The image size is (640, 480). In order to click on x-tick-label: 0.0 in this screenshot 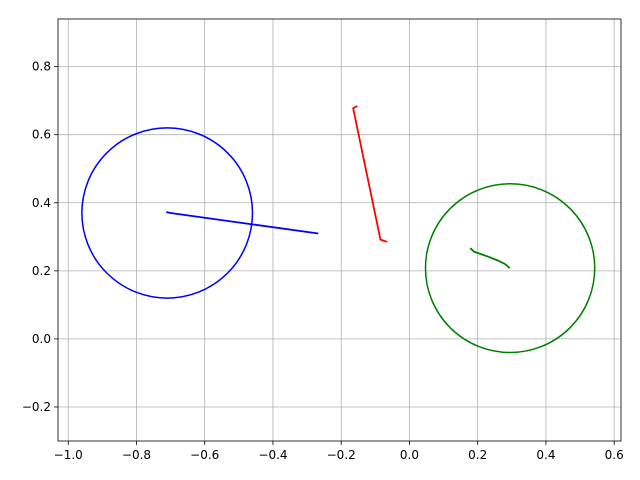, I will do `click(409, 455)`.